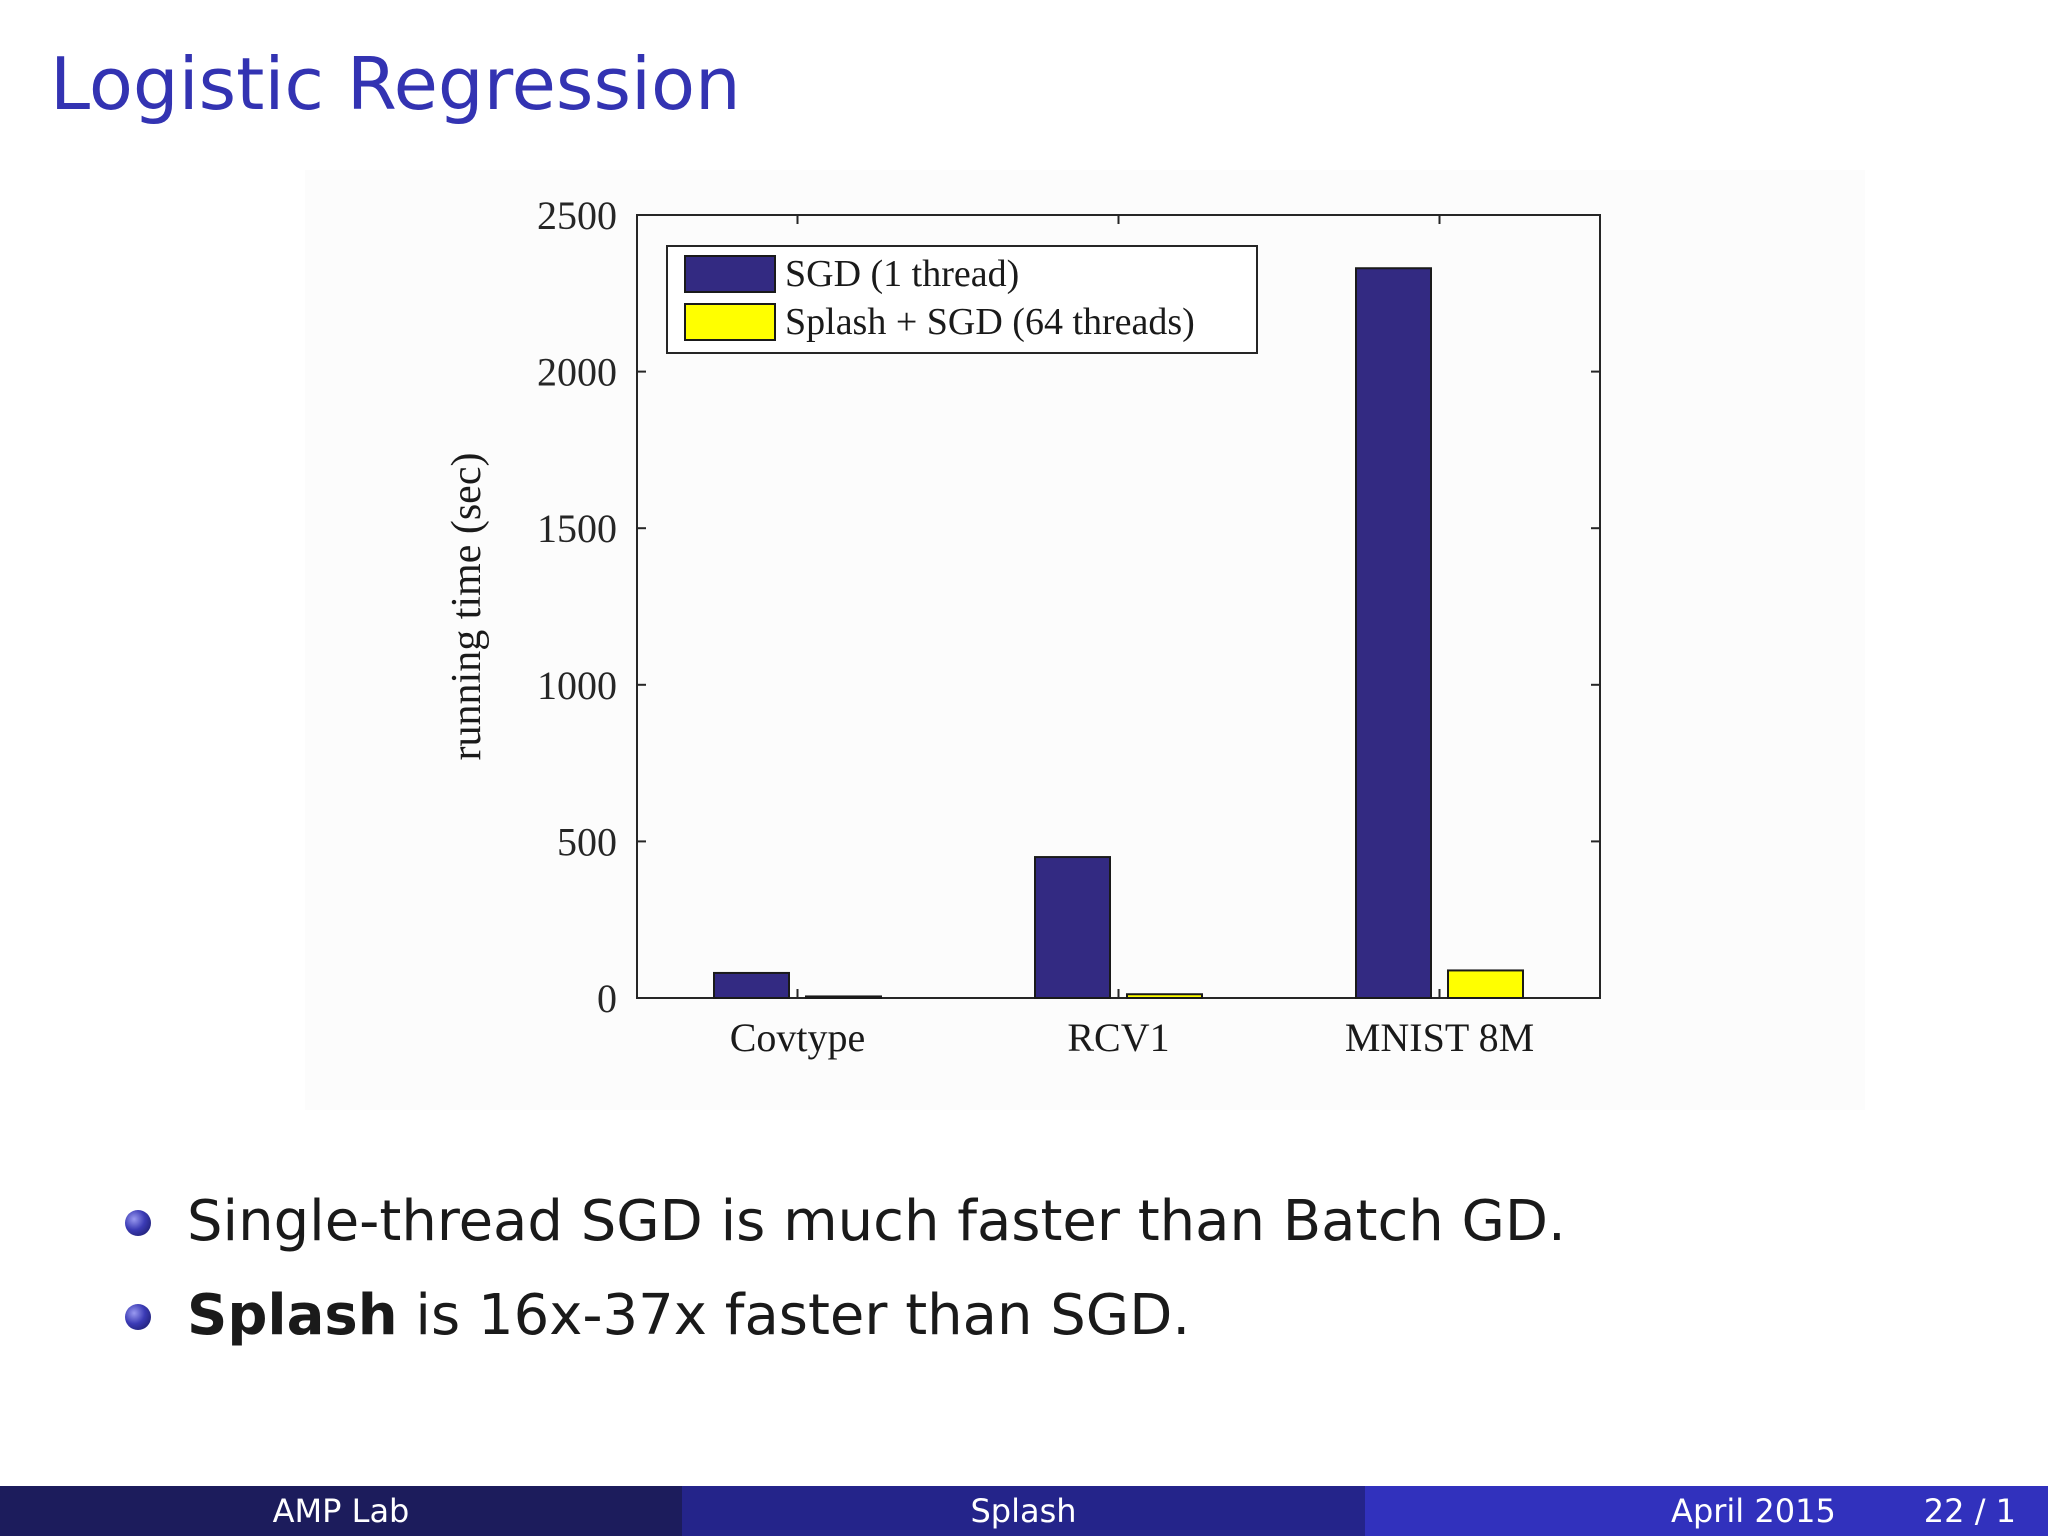  Describe the element at coordinates (1118, 1037) in the screenshot. I see `x-tick-label: RCV1` at that location.